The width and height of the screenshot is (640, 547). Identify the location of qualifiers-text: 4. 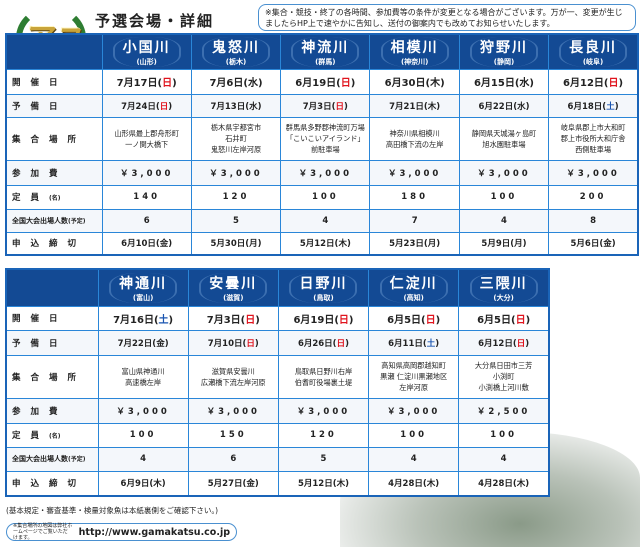
(413, 459).